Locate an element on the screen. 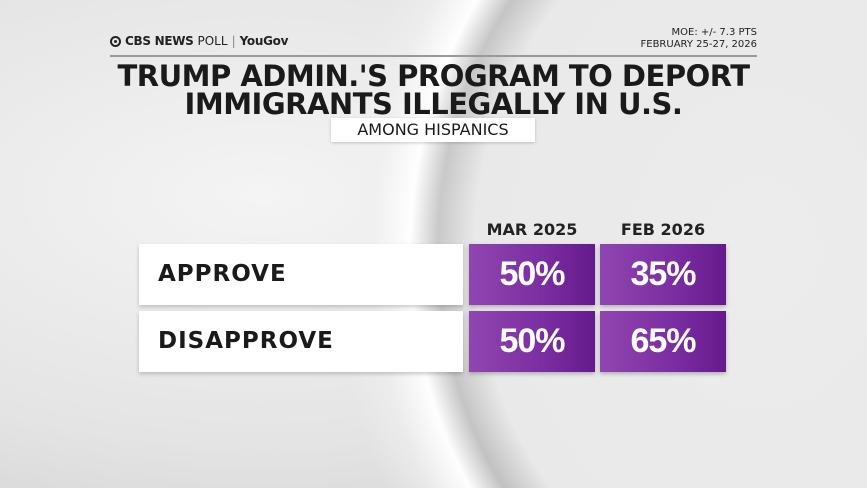 The width and height of the screenshot is (867, 488). cell-approve-feb-2026: 35% is located at coordinates (663, 274).